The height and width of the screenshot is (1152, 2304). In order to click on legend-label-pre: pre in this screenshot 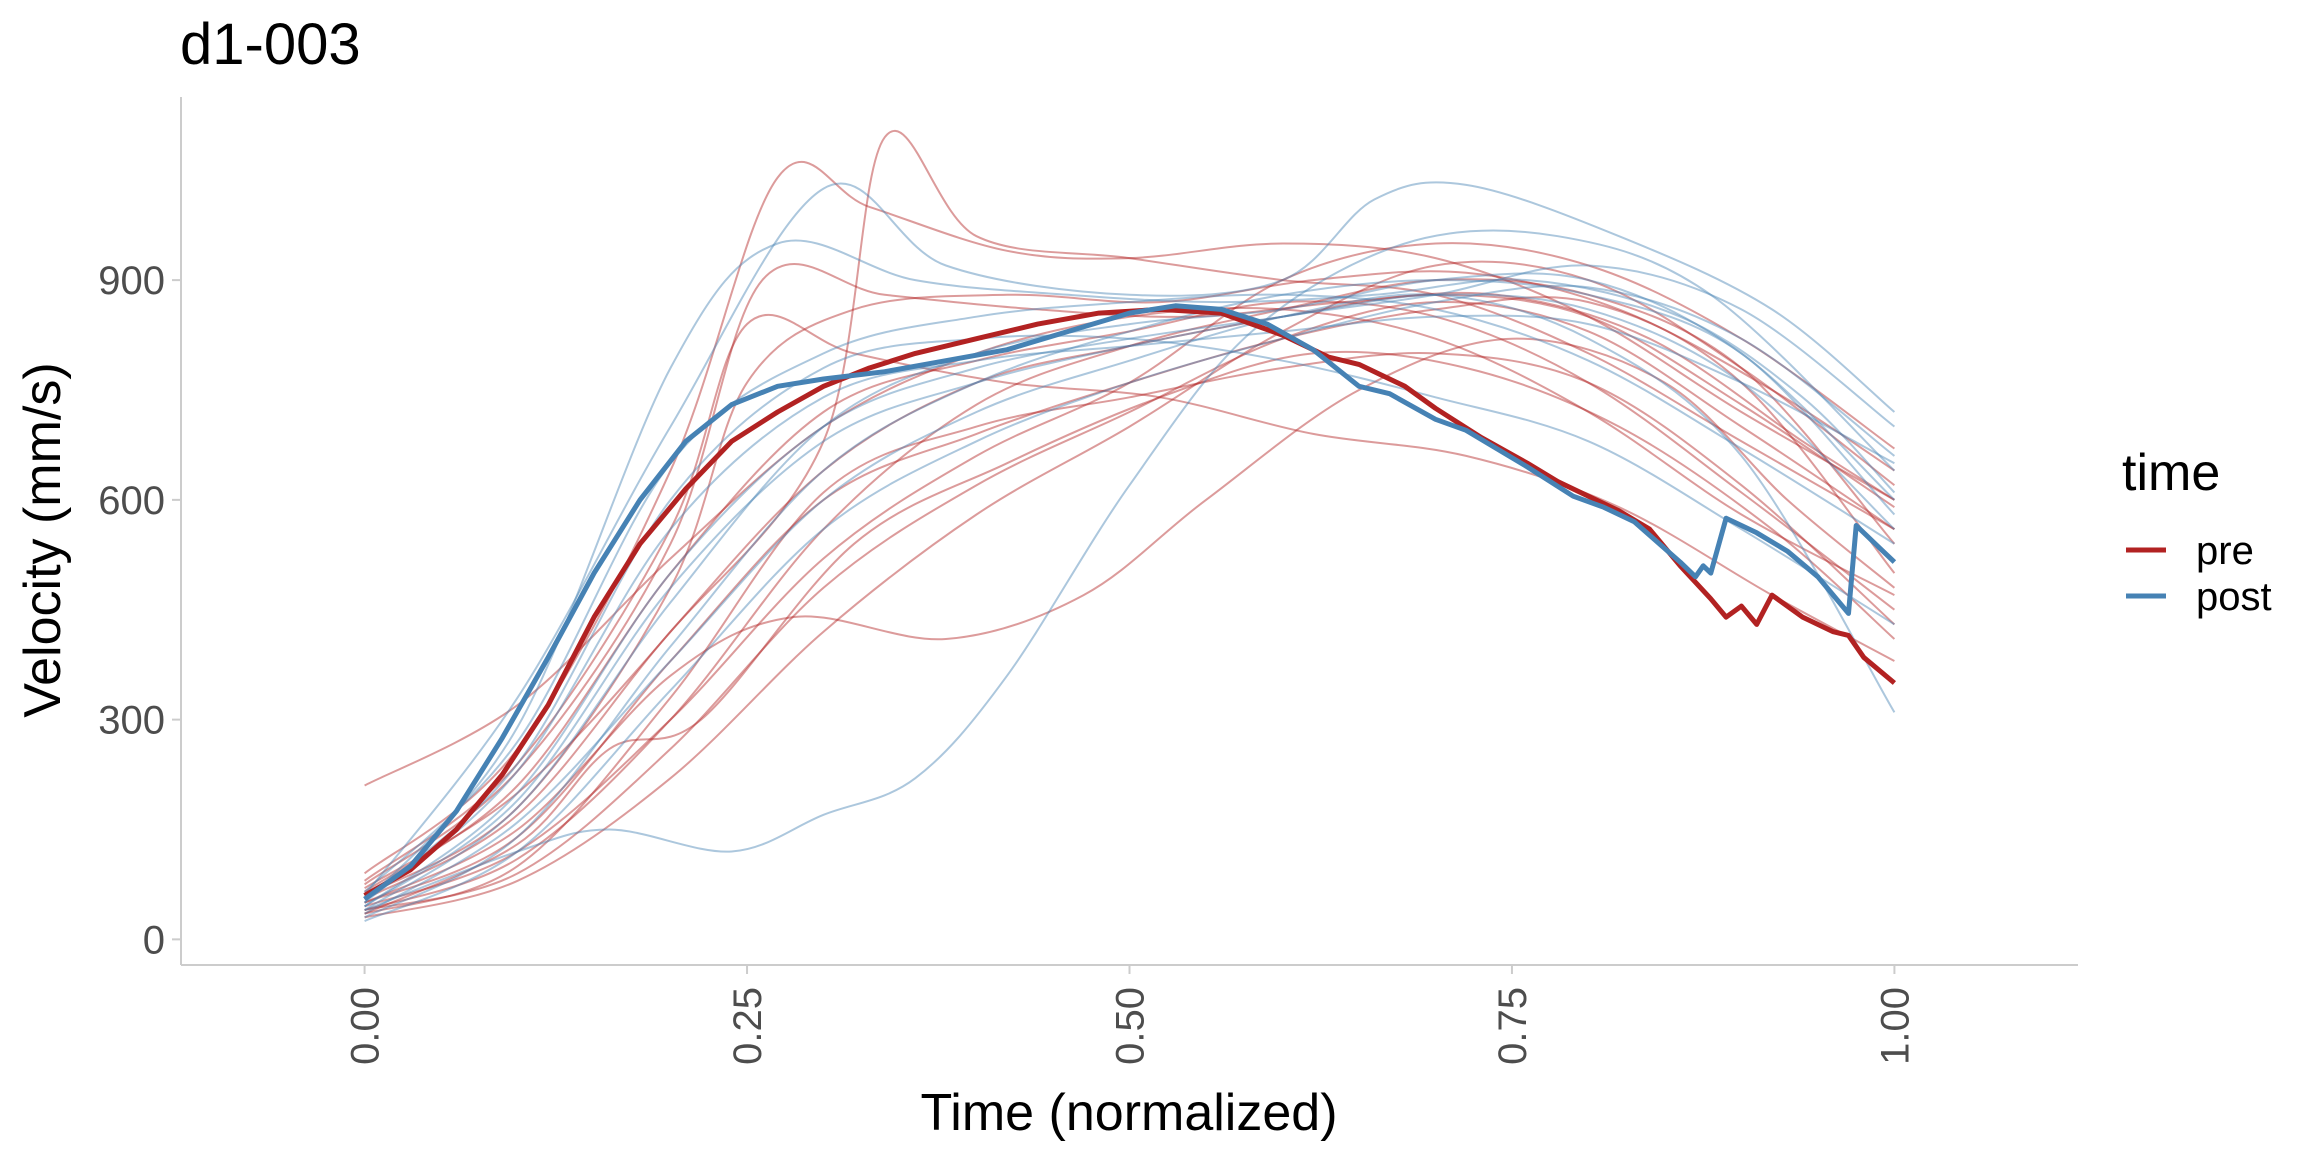, I will do `click(2225, 551)`.